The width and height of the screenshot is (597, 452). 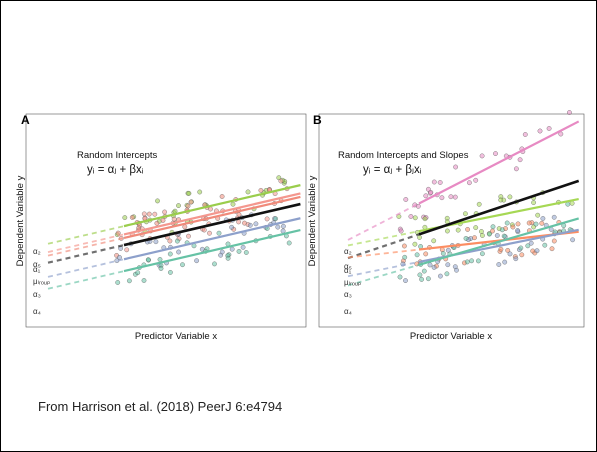 What do you see at coordinates (176, 336) in the screenshot?
I see `panel-a-x-label: Predictor Variable x` at bounding box center [176, 336].